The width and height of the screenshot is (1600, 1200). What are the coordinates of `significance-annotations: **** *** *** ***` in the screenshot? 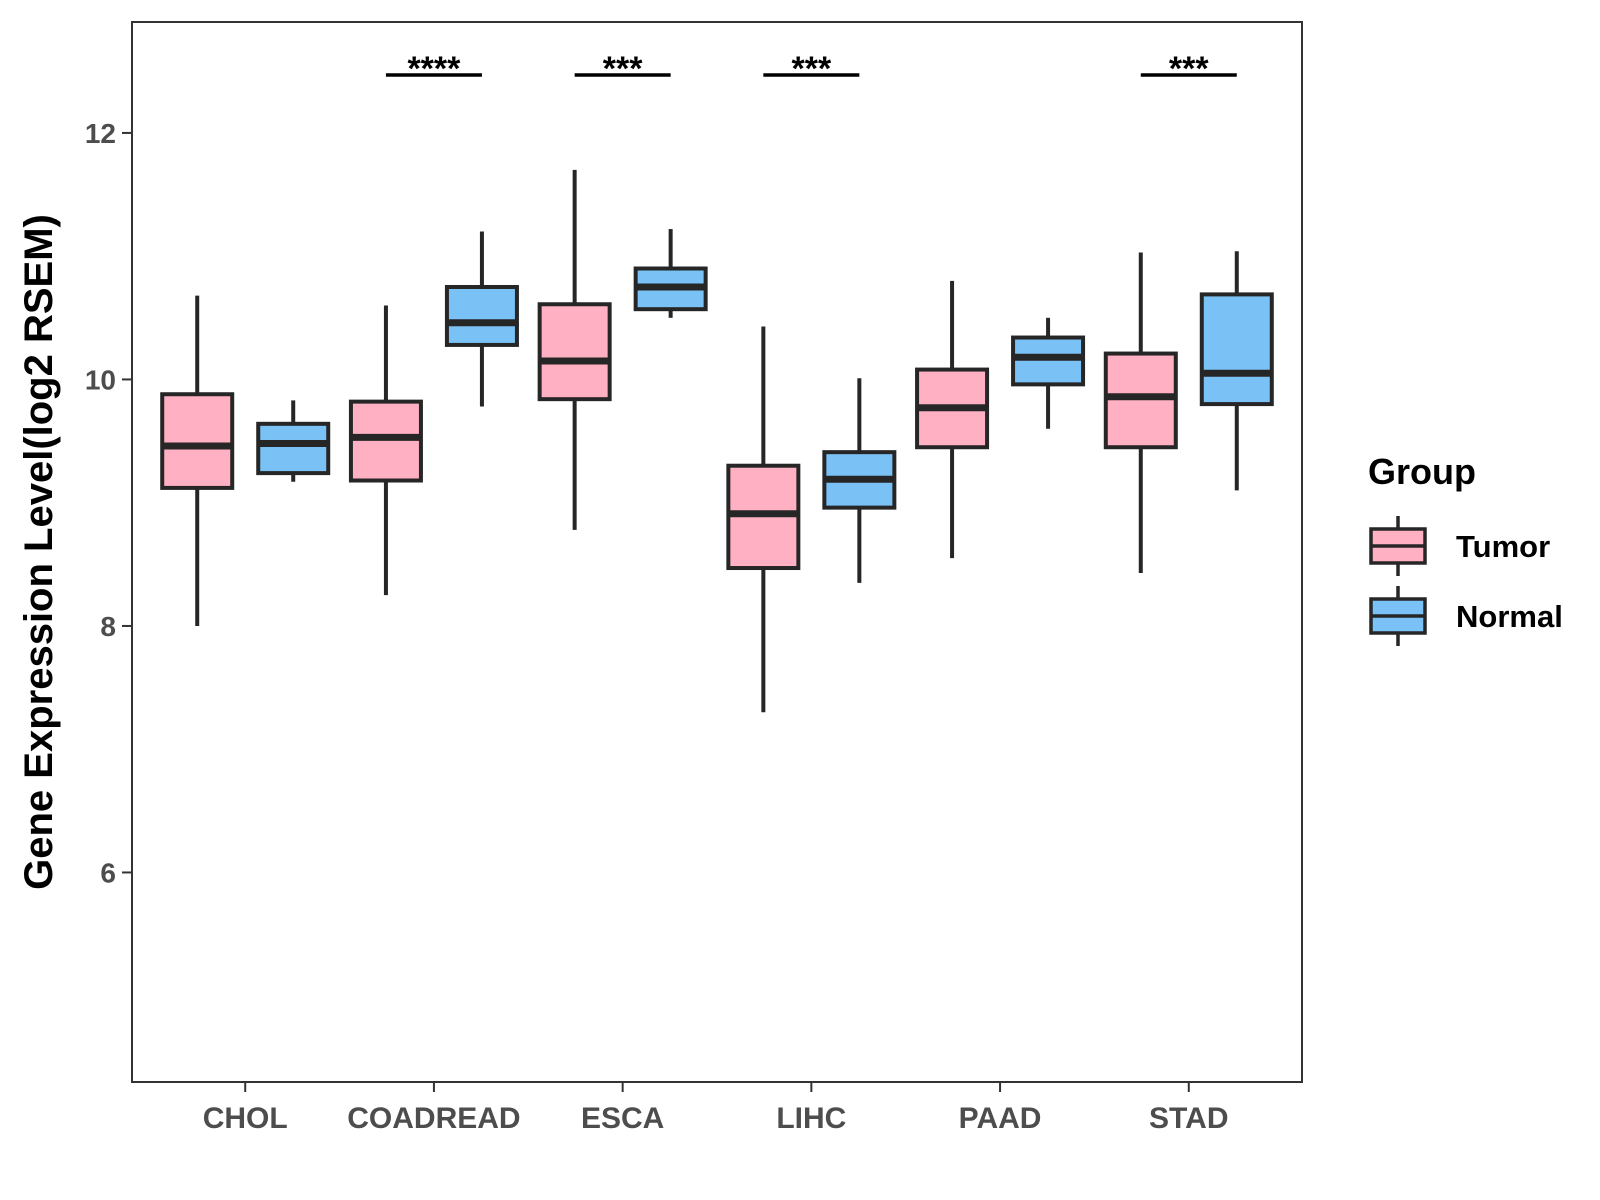 It's located at (811, 69).